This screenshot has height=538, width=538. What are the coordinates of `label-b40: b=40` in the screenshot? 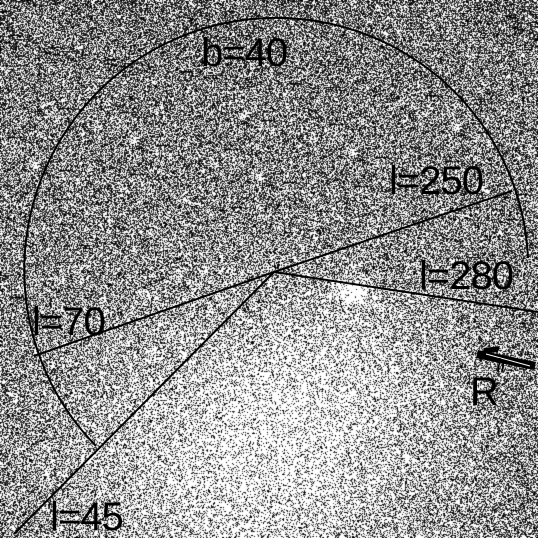 It's located at (244, 53).